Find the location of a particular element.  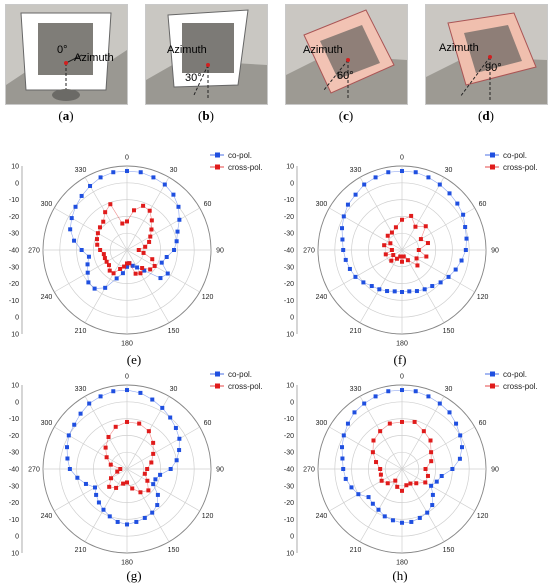

caption-e: (e) is located at coordinates (134, 359).